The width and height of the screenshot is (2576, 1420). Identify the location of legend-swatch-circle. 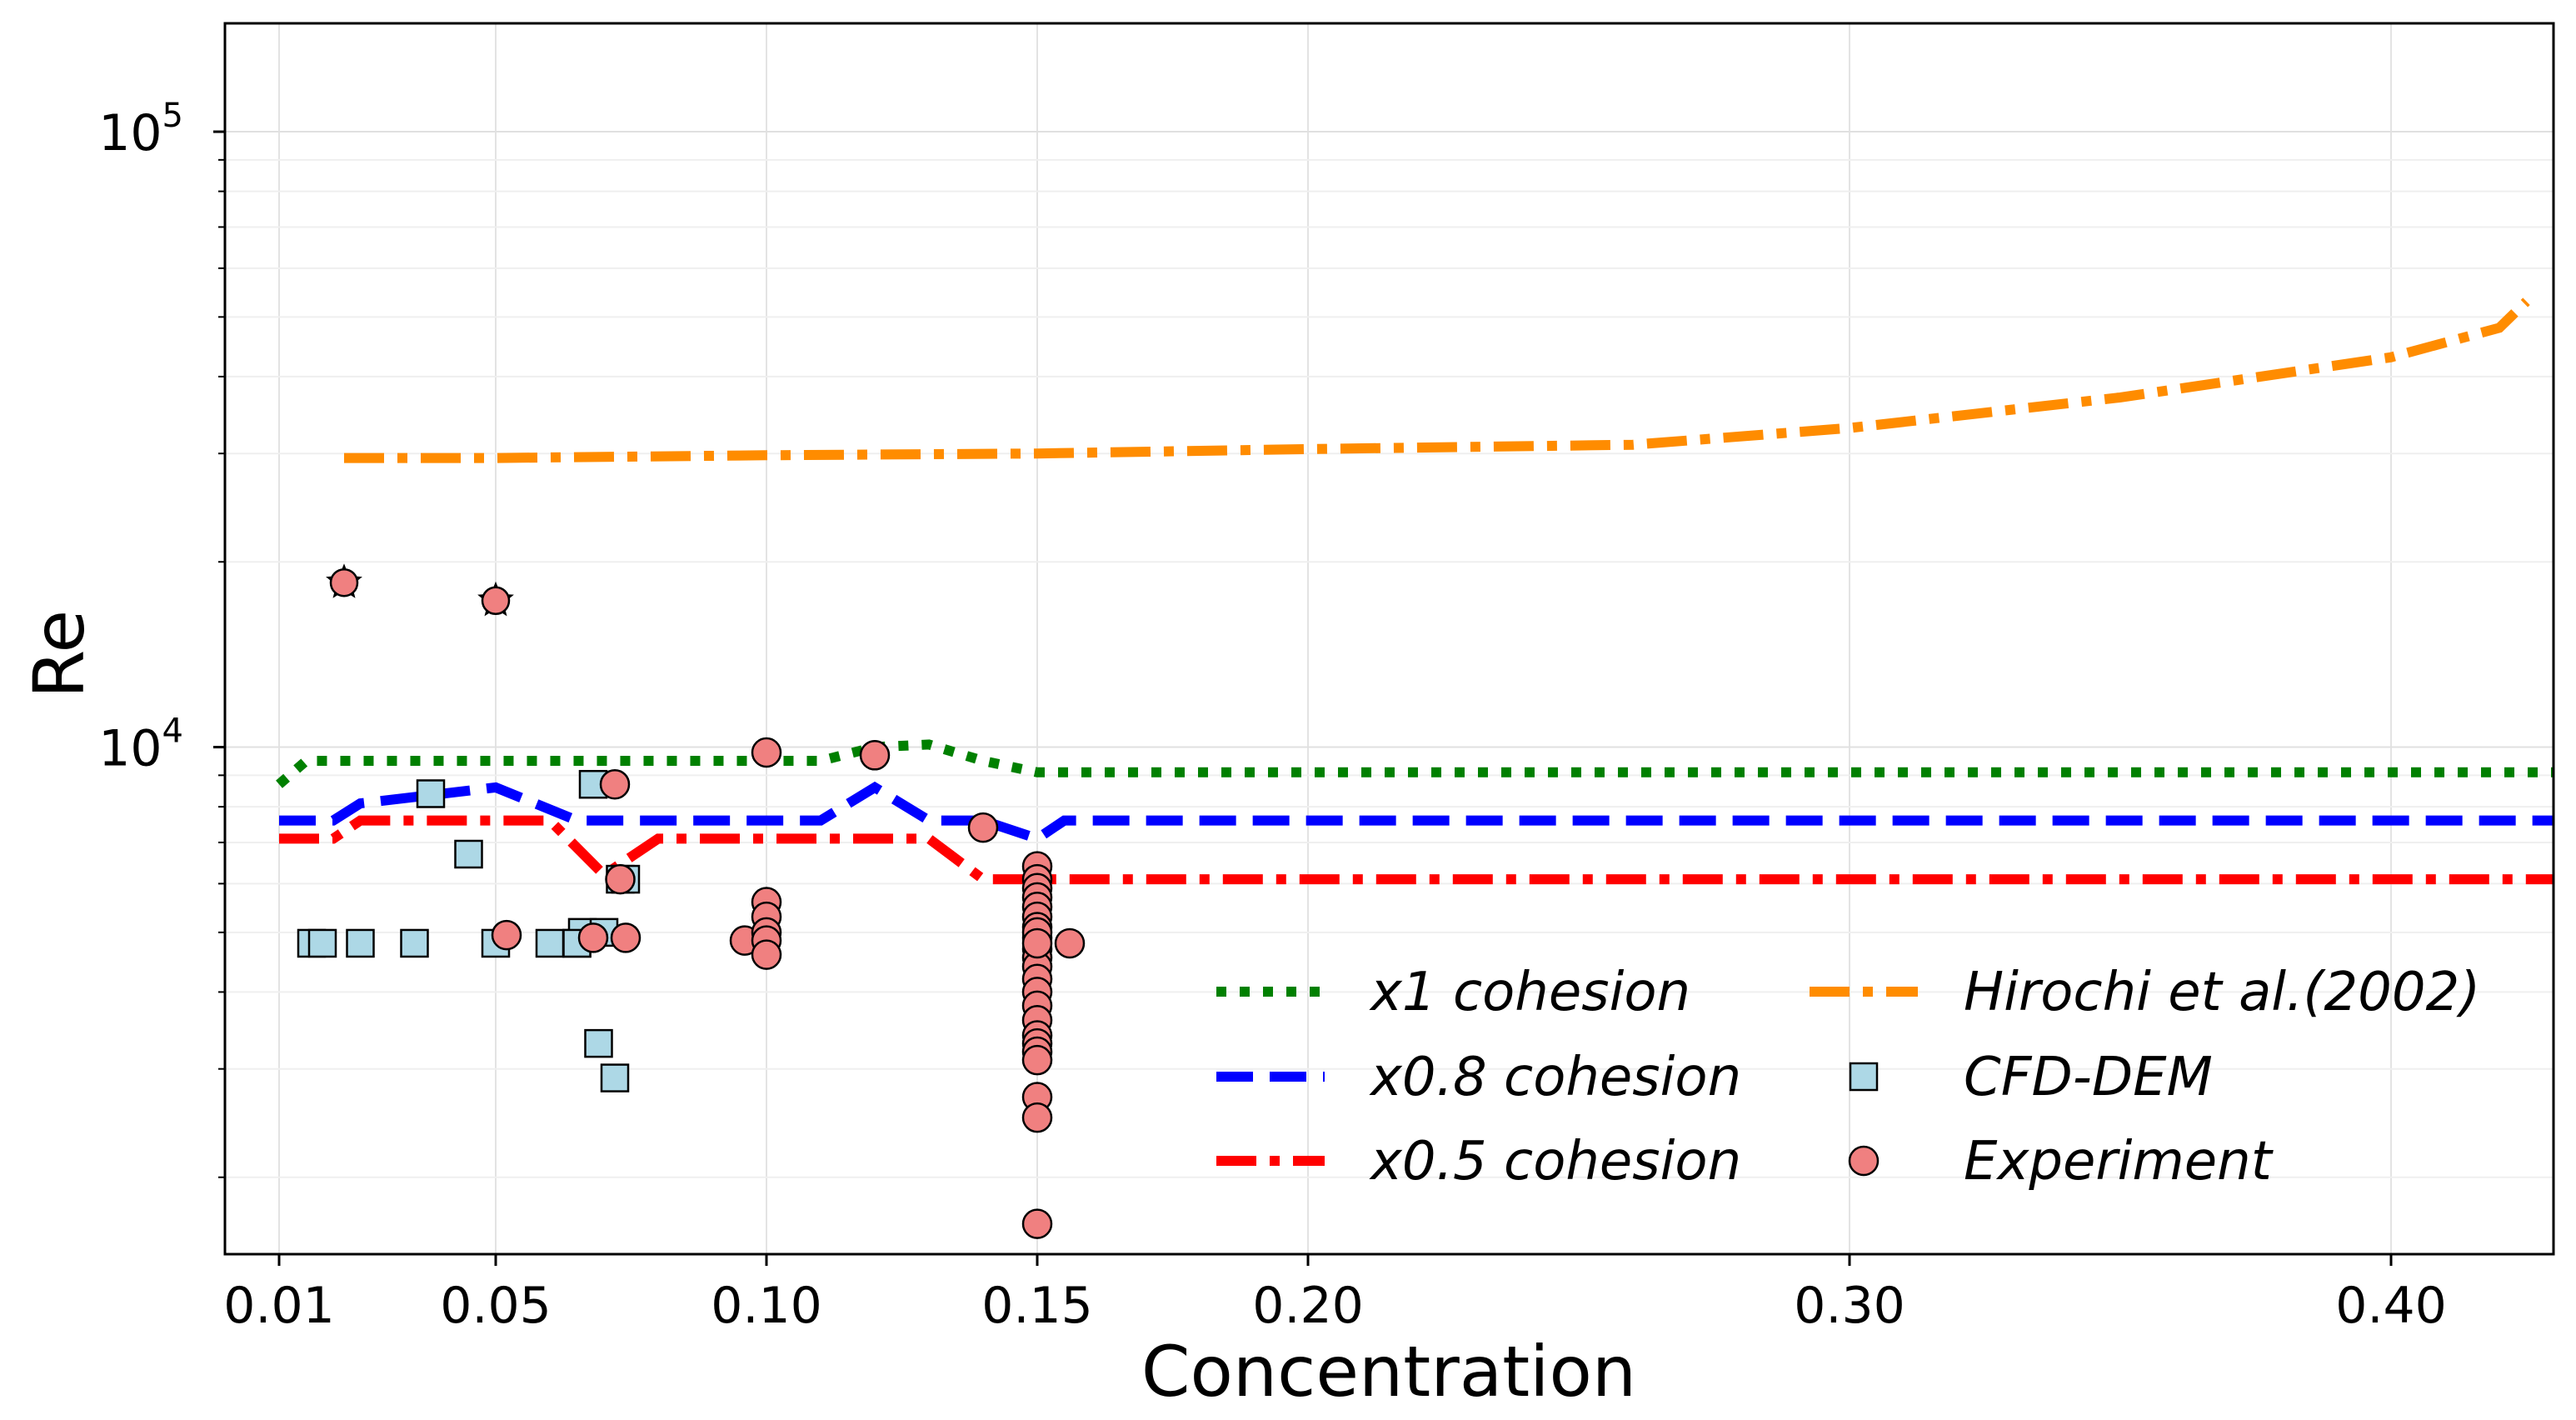
(1864, 1161).